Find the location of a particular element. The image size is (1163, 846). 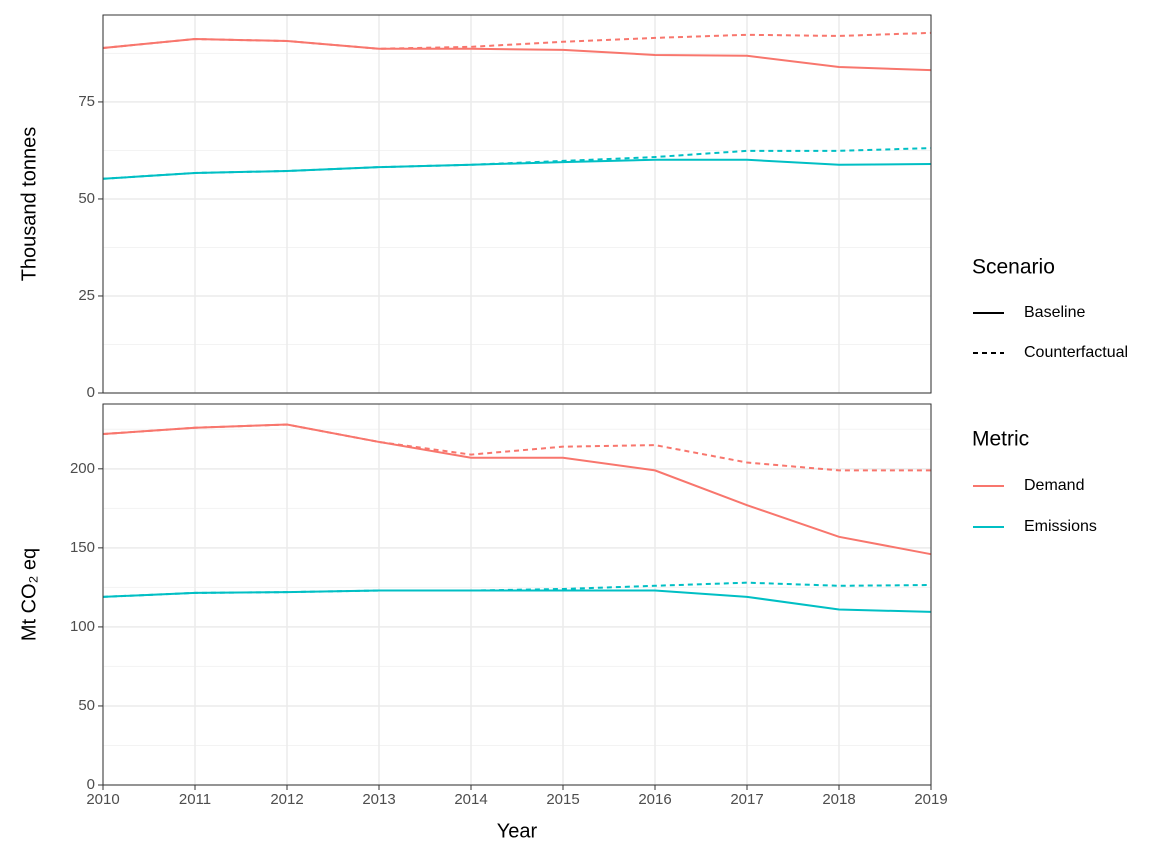

x-tick-label: 2019 is located at coordinates (930, 799).